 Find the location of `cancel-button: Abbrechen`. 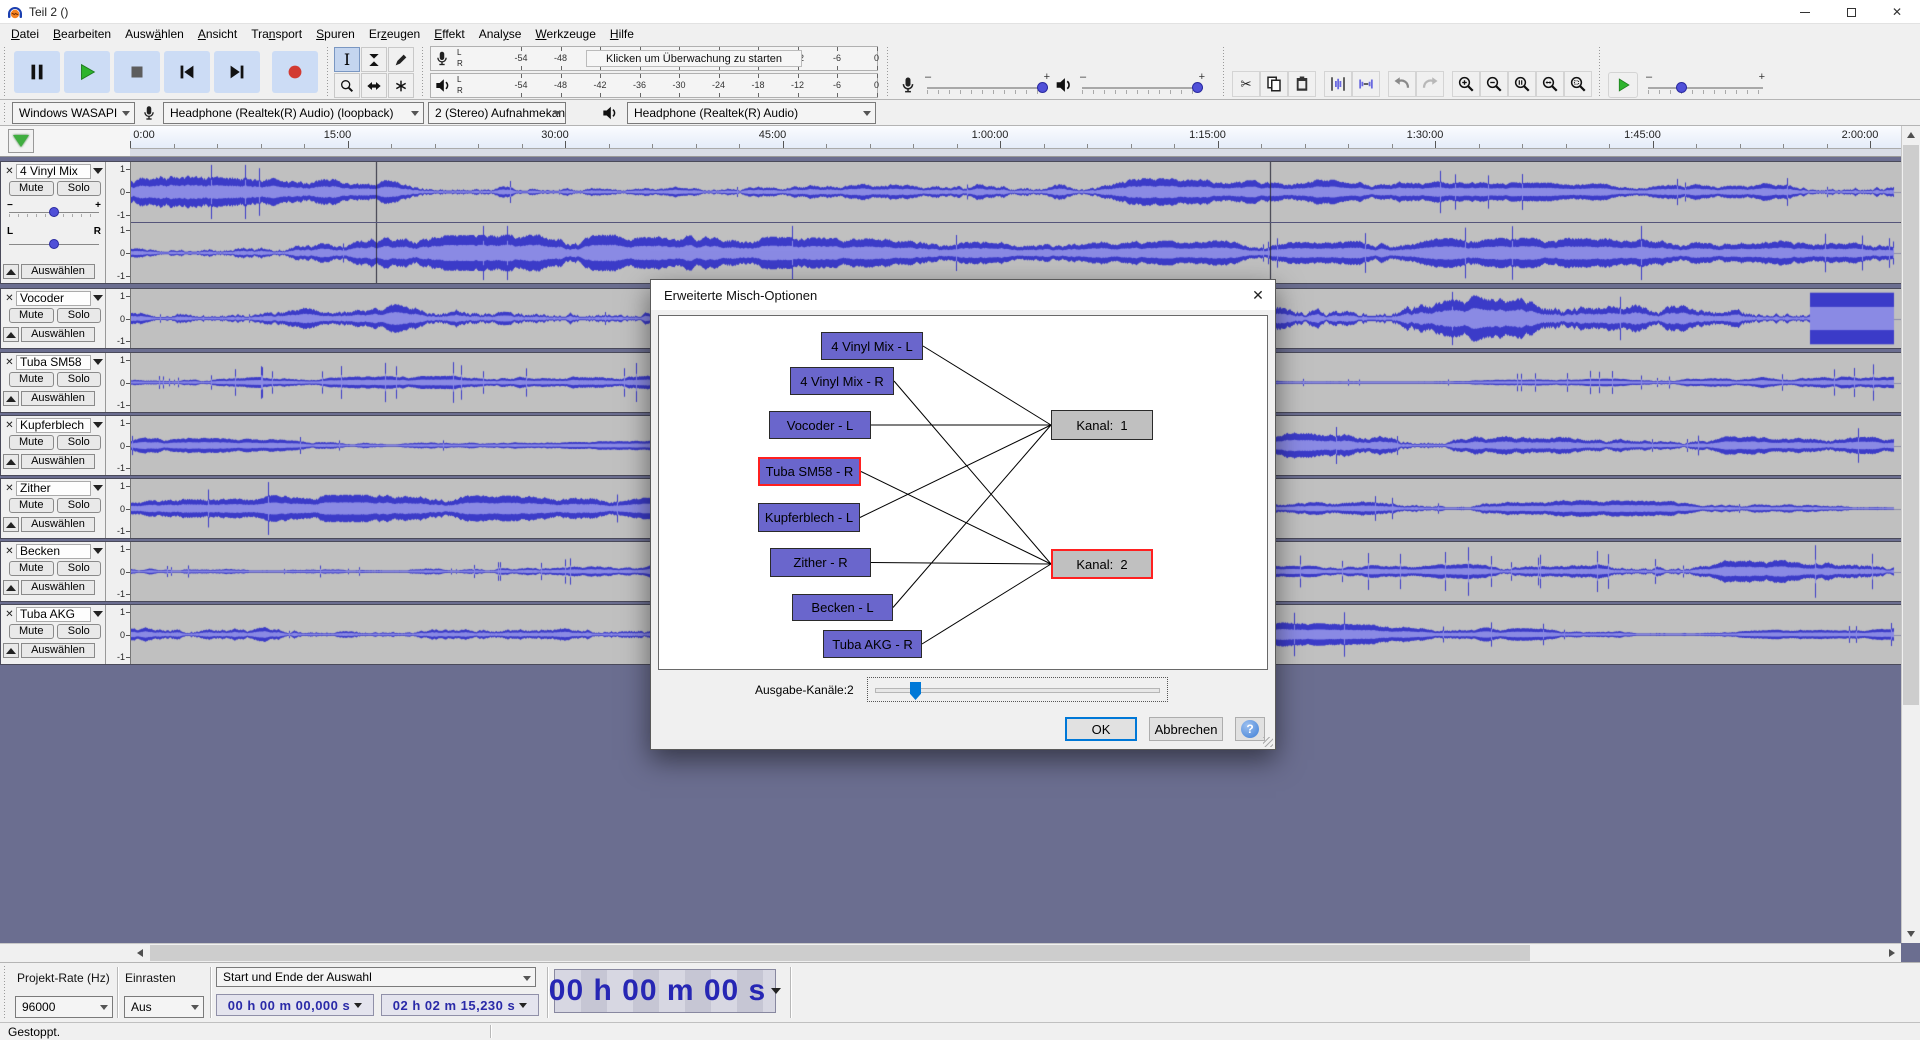

cancel-button: Abbrechen is located at coordinates (1186, 729).